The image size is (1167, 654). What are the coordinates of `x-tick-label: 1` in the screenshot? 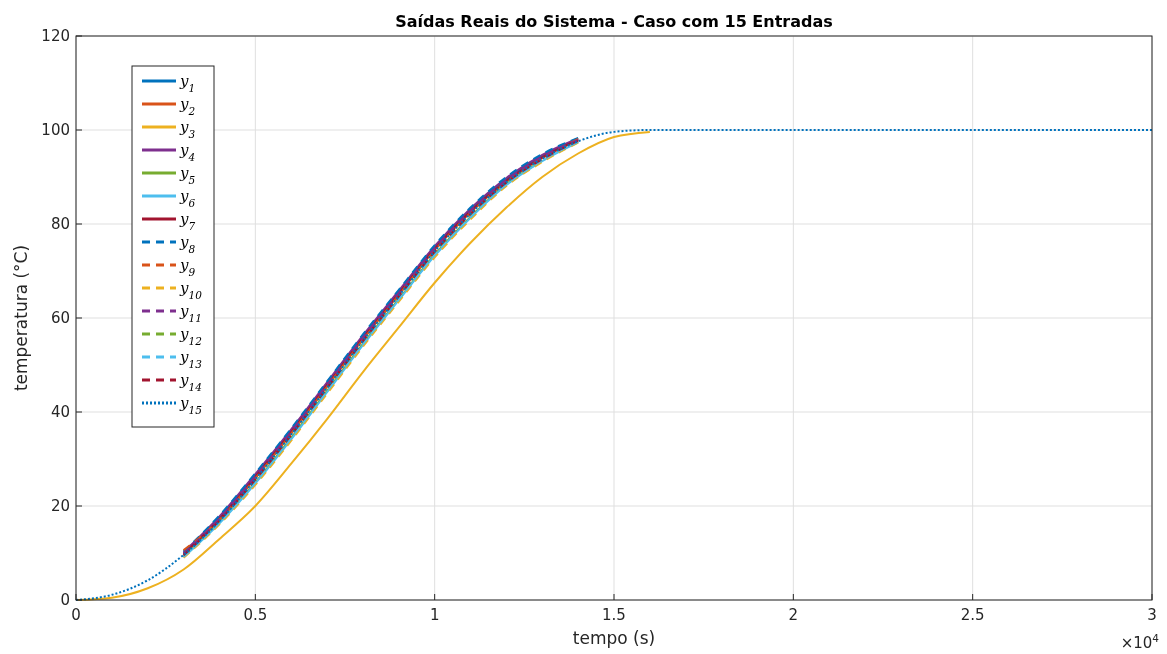 It's located at (434, 615).